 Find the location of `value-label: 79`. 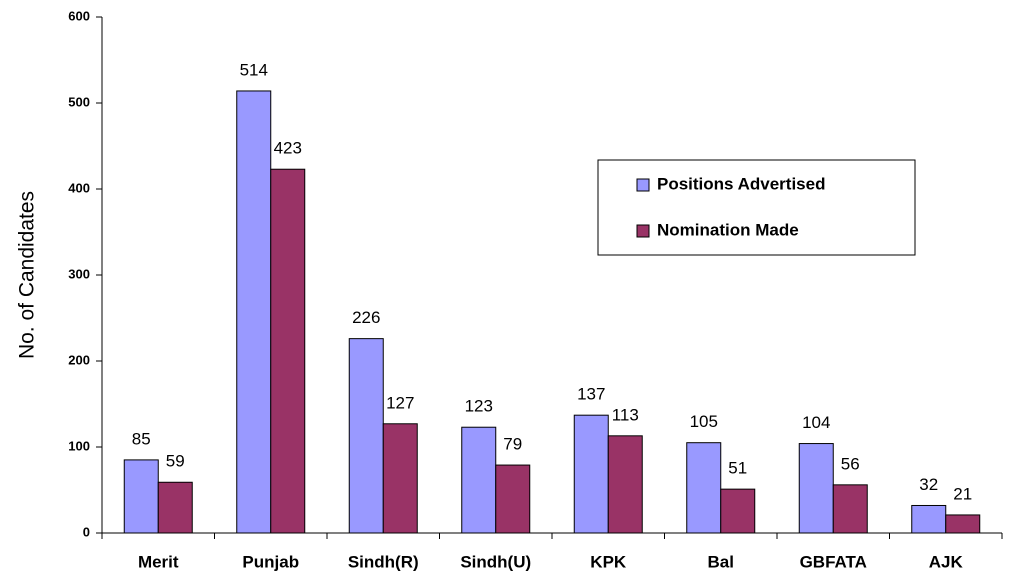

value-label: 79 is located at coordinates (512, 444).